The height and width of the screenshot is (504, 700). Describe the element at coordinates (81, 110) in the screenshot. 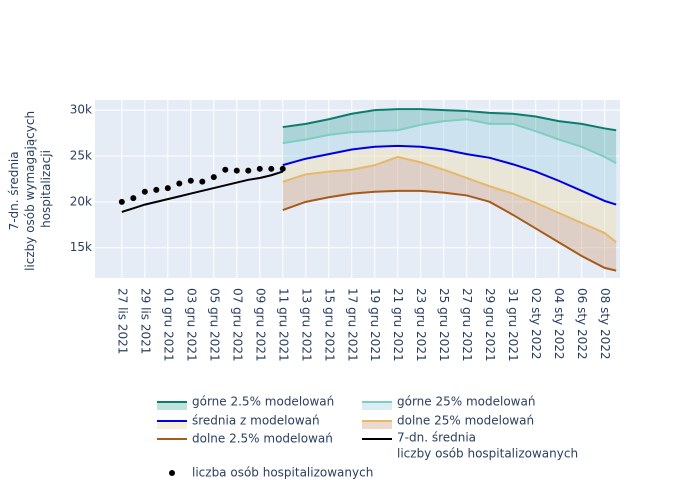

I see `y-tick-label: 30k` at that location.